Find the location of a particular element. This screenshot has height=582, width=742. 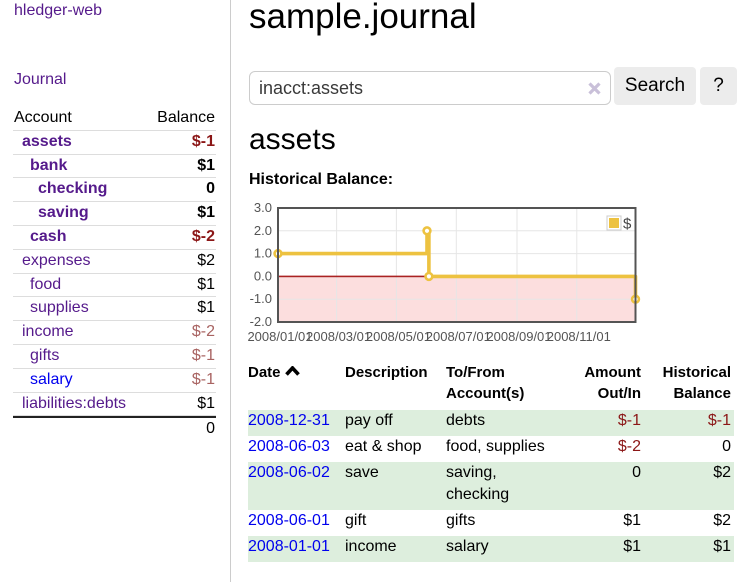

svg-text: 2.0 is located at coordinates (263, 230).